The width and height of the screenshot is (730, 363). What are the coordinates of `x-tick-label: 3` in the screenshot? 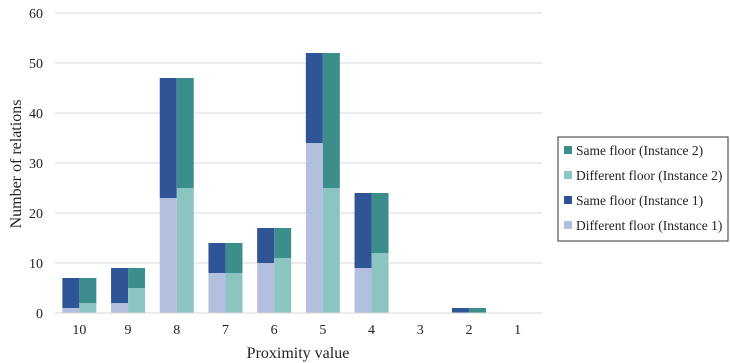 It's located at (420, 330).